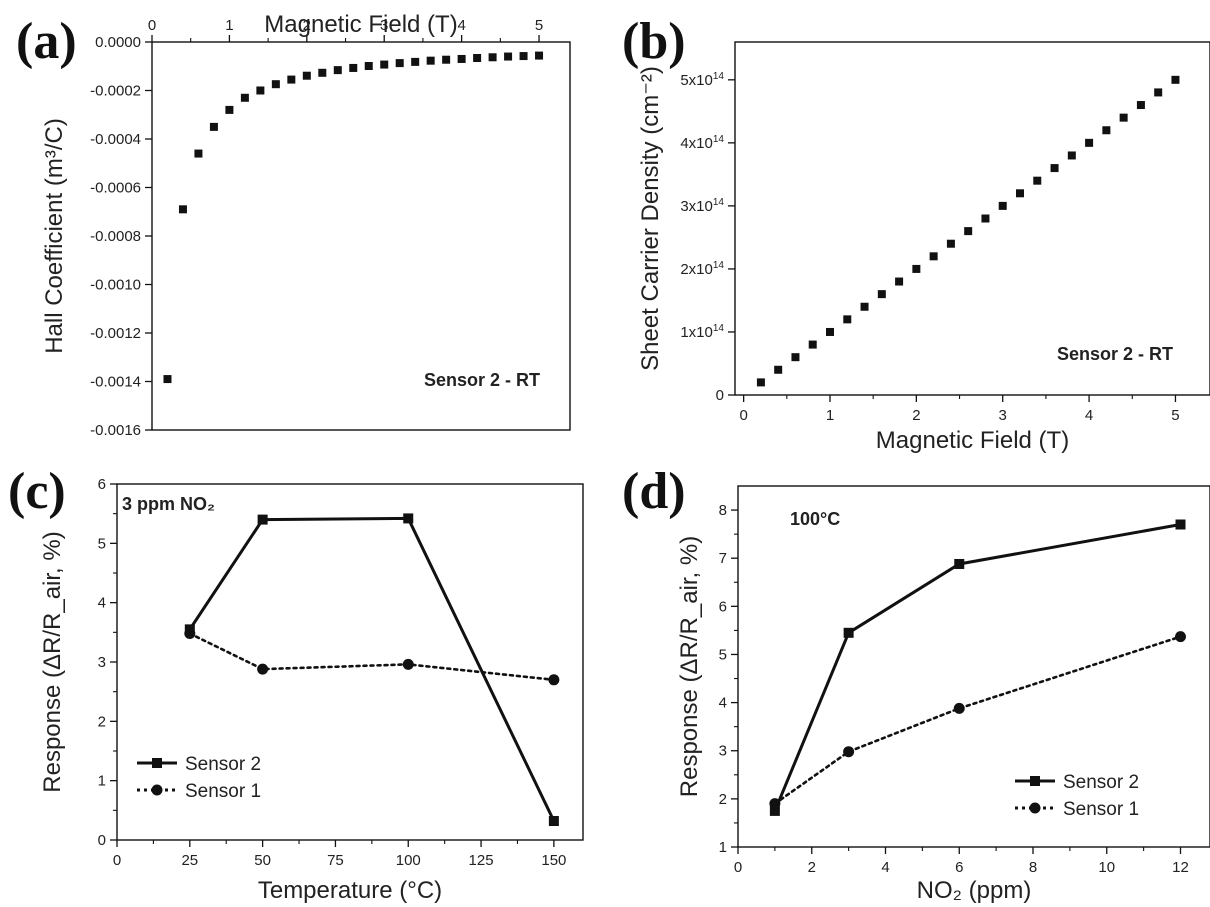 The image size is (1210, 907). What do you see at coordinates (102, 781) in the screenshot?
I see `y-tick-label: 1` at bounding box center [102, 781].